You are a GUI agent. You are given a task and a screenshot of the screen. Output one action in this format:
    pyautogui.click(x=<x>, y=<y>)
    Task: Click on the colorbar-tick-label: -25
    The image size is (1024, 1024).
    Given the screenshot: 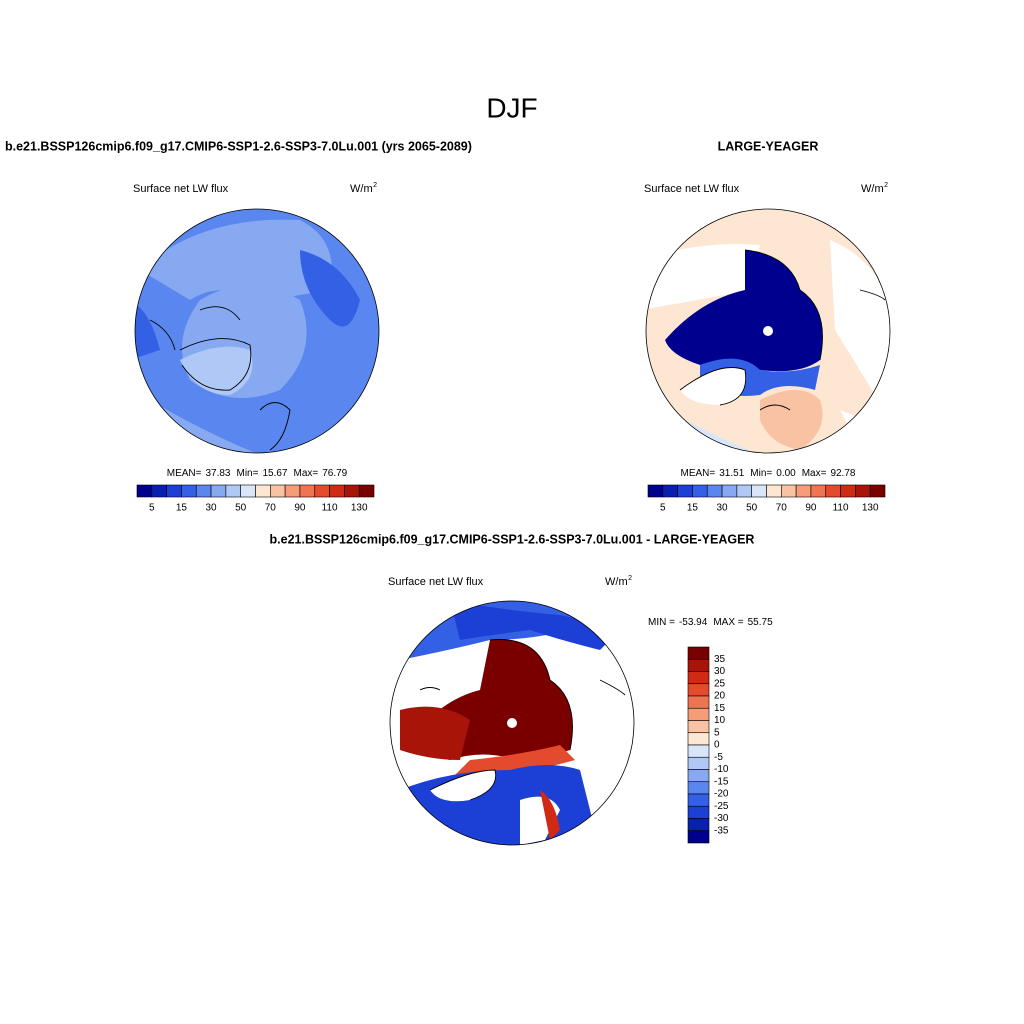 What is the action you would take?
    pyautogui.click(x=721, y=806)
    